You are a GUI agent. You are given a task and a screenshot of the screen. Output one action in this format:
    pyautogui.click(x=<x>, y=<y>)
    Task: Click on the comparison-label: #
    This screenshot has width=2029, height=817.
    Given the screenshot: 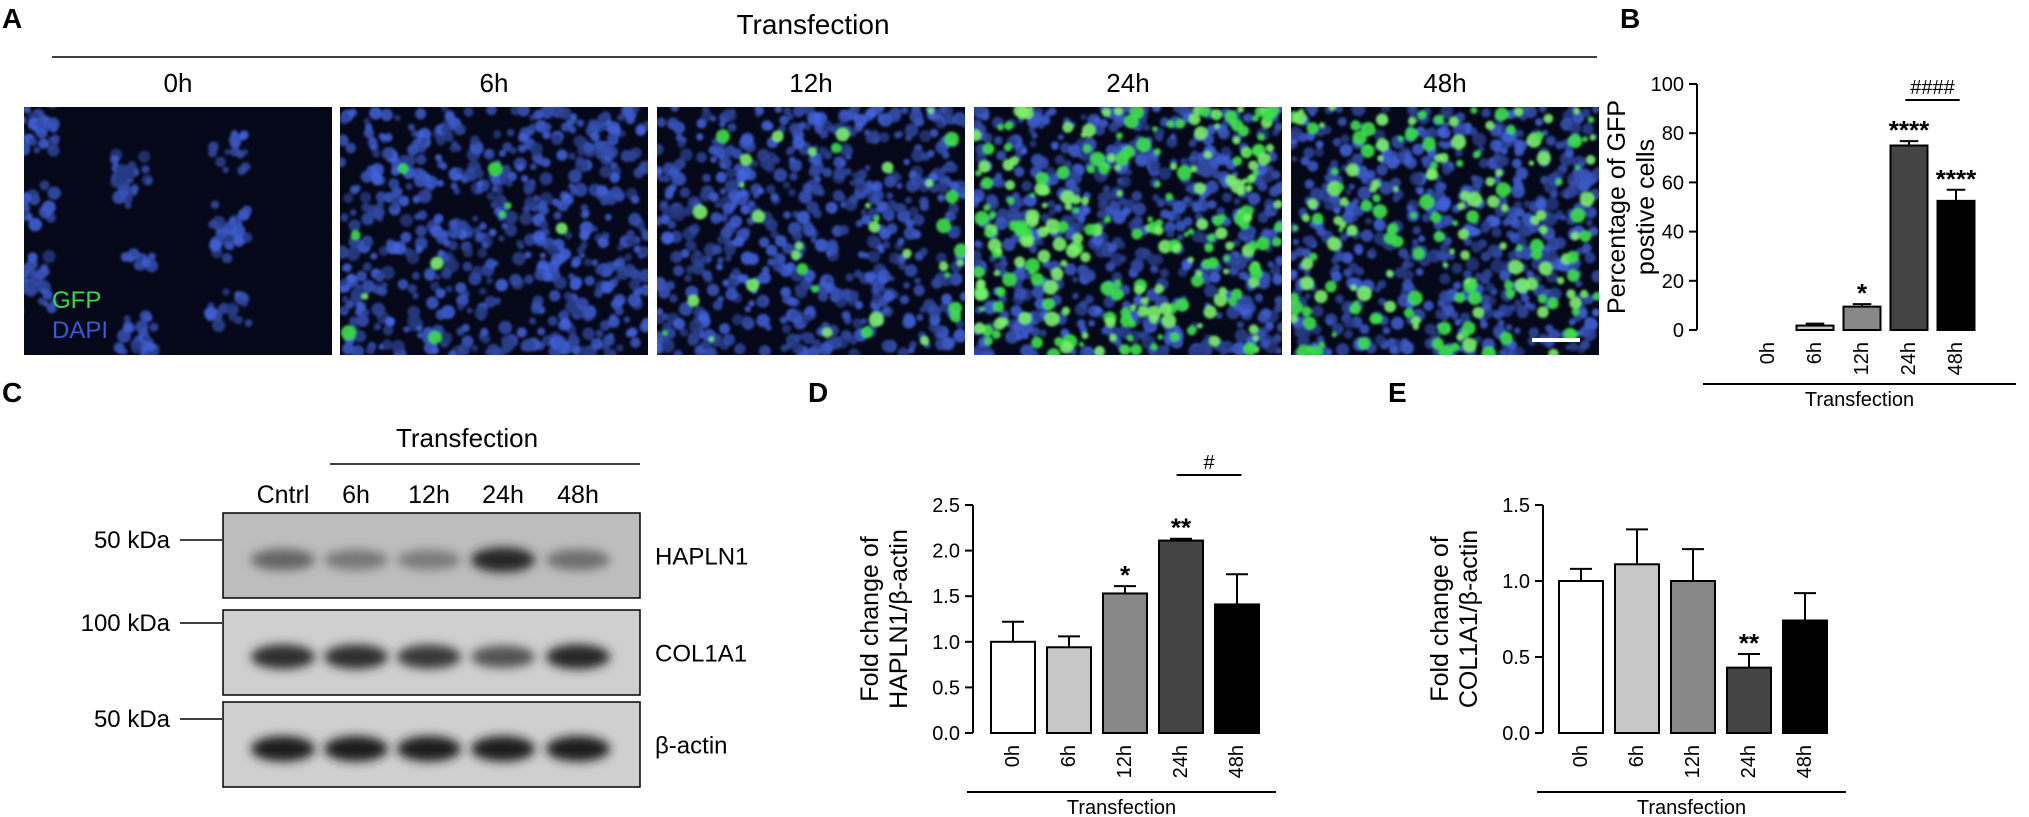 What is the action you would take?
    pyautogui.click(x=1209, y=463)
    